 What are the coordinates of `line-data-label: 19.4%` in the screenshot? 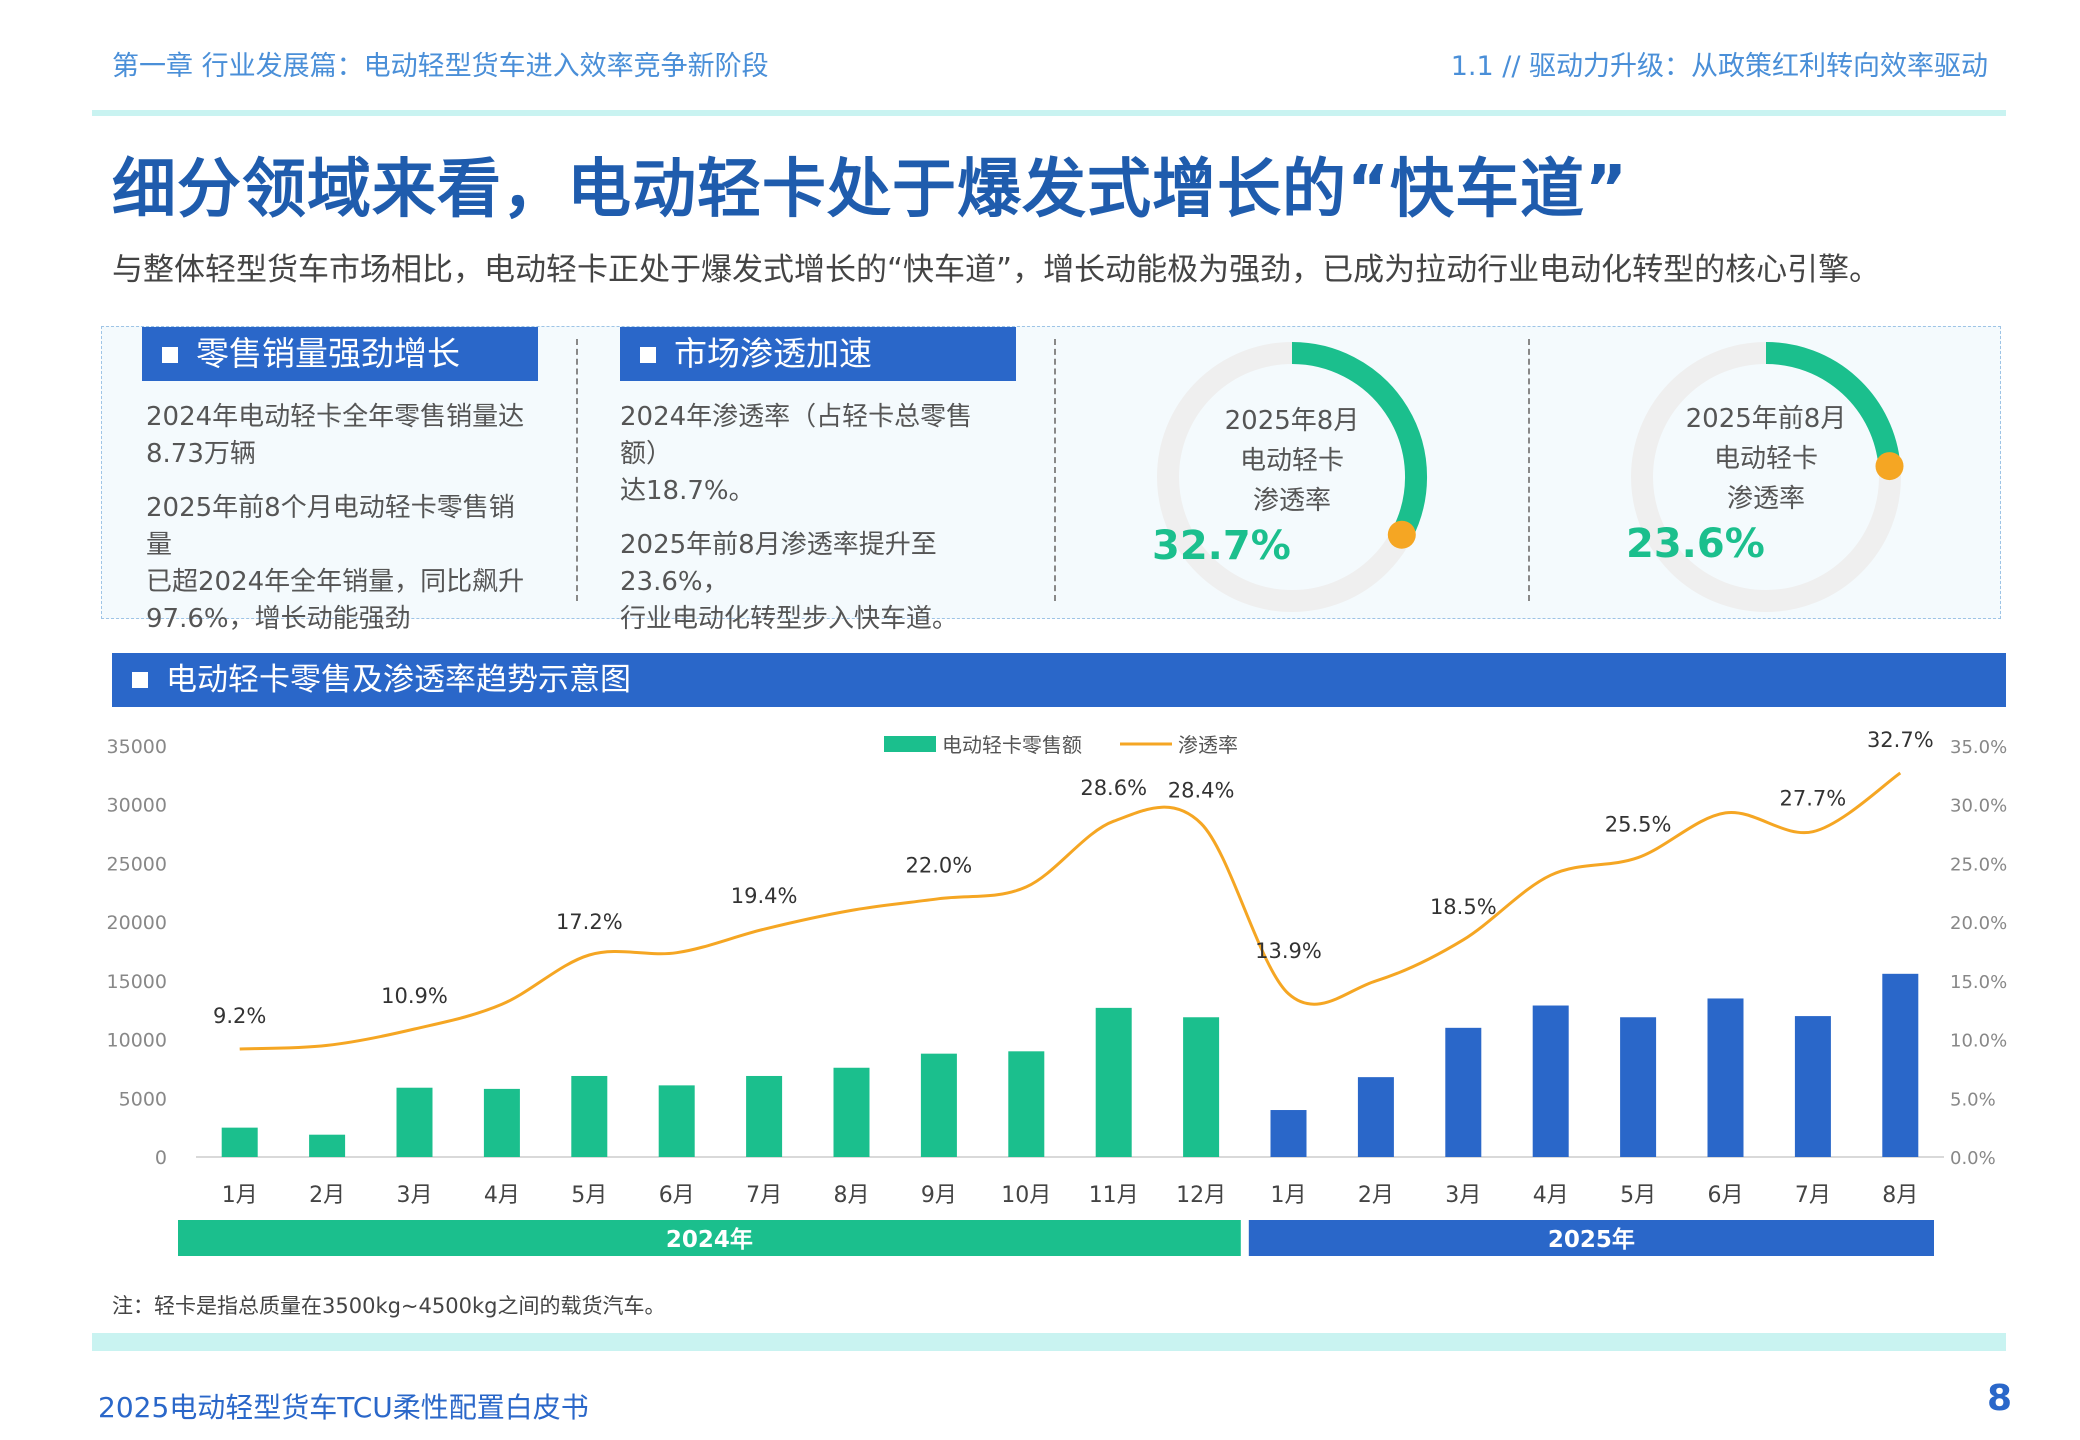 It's located at (764, 896).